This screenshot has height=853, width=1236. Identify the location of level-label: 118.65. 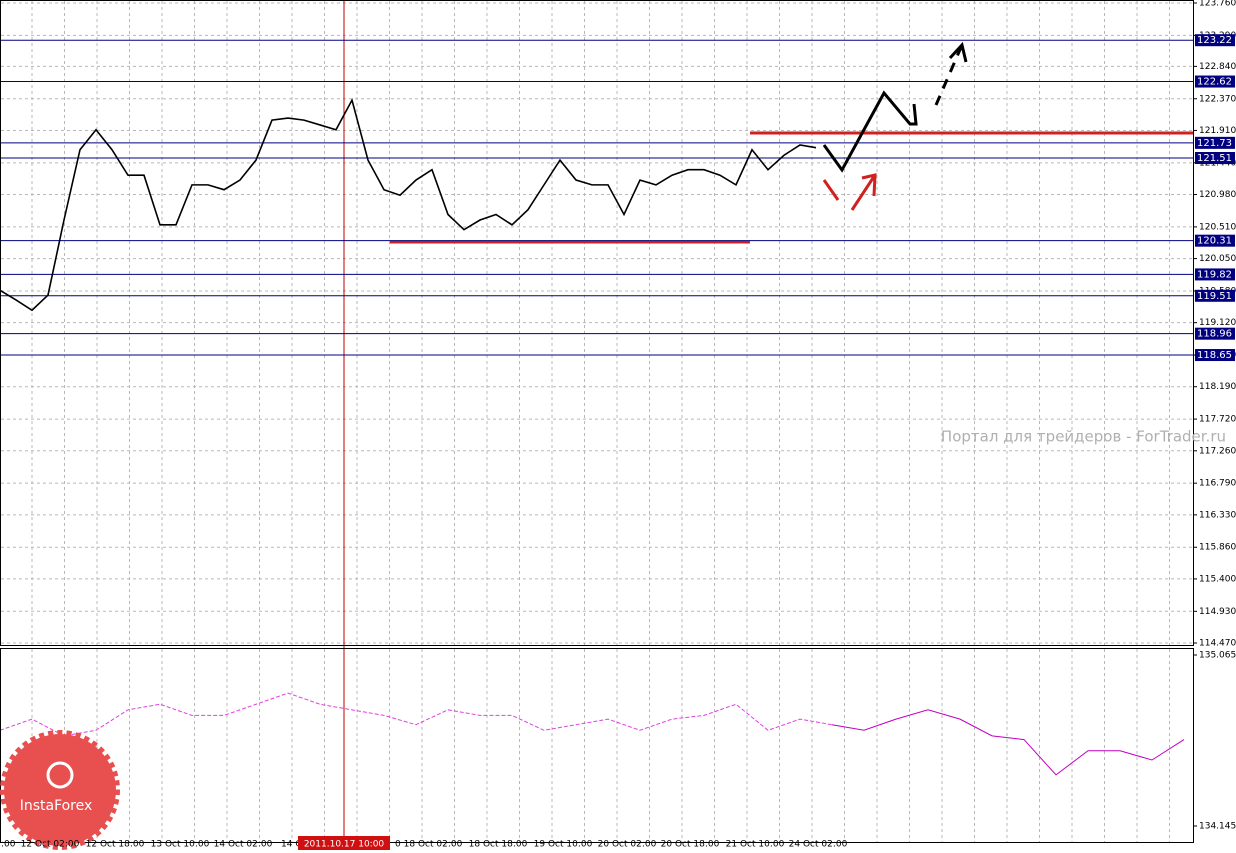
(1214, 355).